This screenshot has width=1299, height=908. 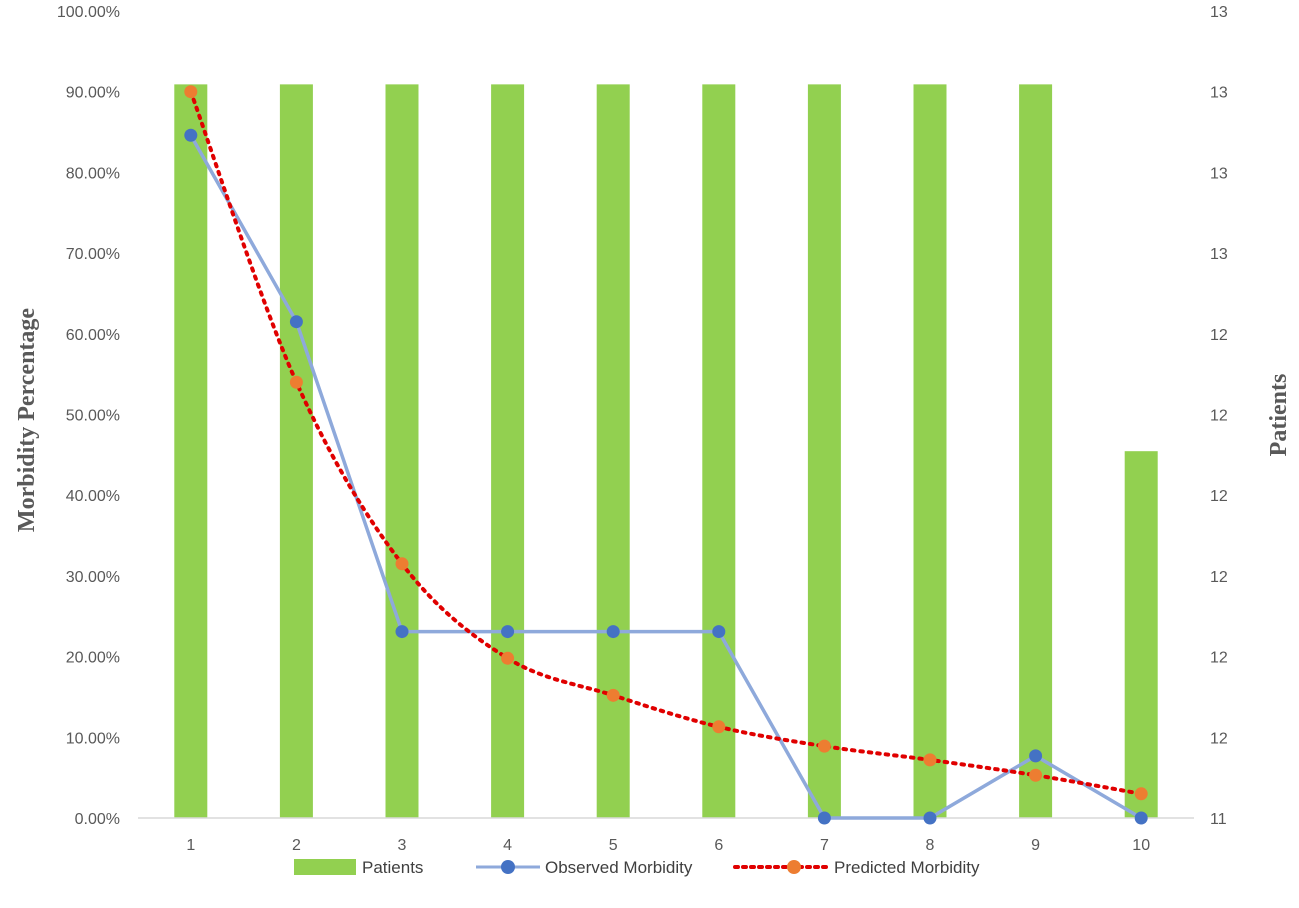 What do you see at coordinates (190, 845) in the screenshot?
I see `x-axis-tick-label: 1` at bounding box center [190, 845].